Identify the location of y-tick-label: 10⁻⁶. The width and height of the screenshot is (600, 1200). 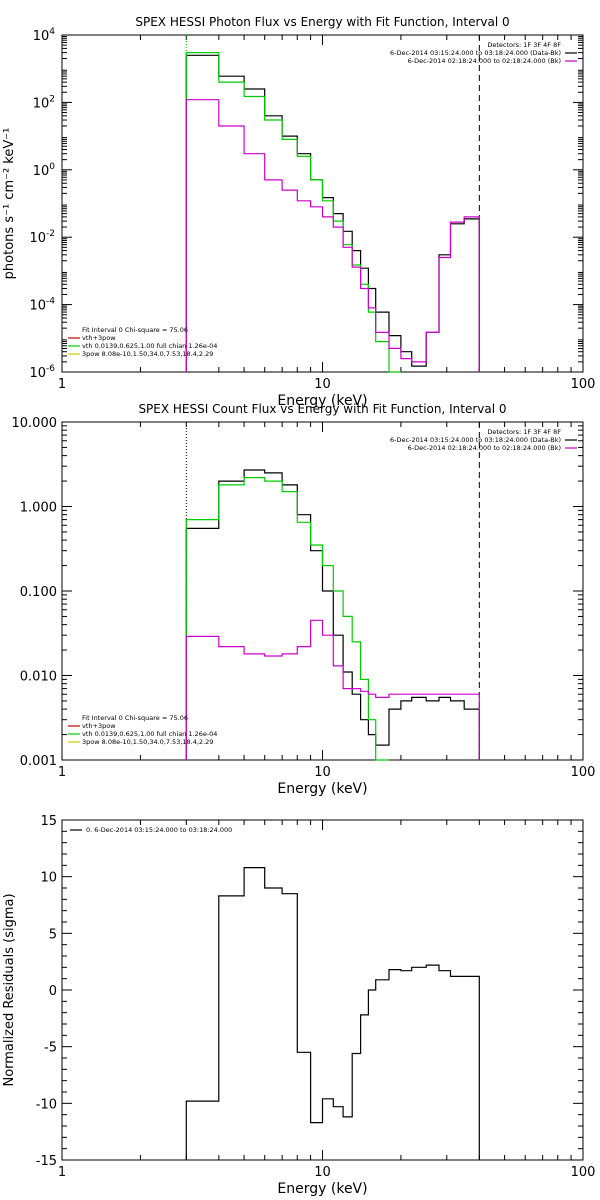
(42, 372).